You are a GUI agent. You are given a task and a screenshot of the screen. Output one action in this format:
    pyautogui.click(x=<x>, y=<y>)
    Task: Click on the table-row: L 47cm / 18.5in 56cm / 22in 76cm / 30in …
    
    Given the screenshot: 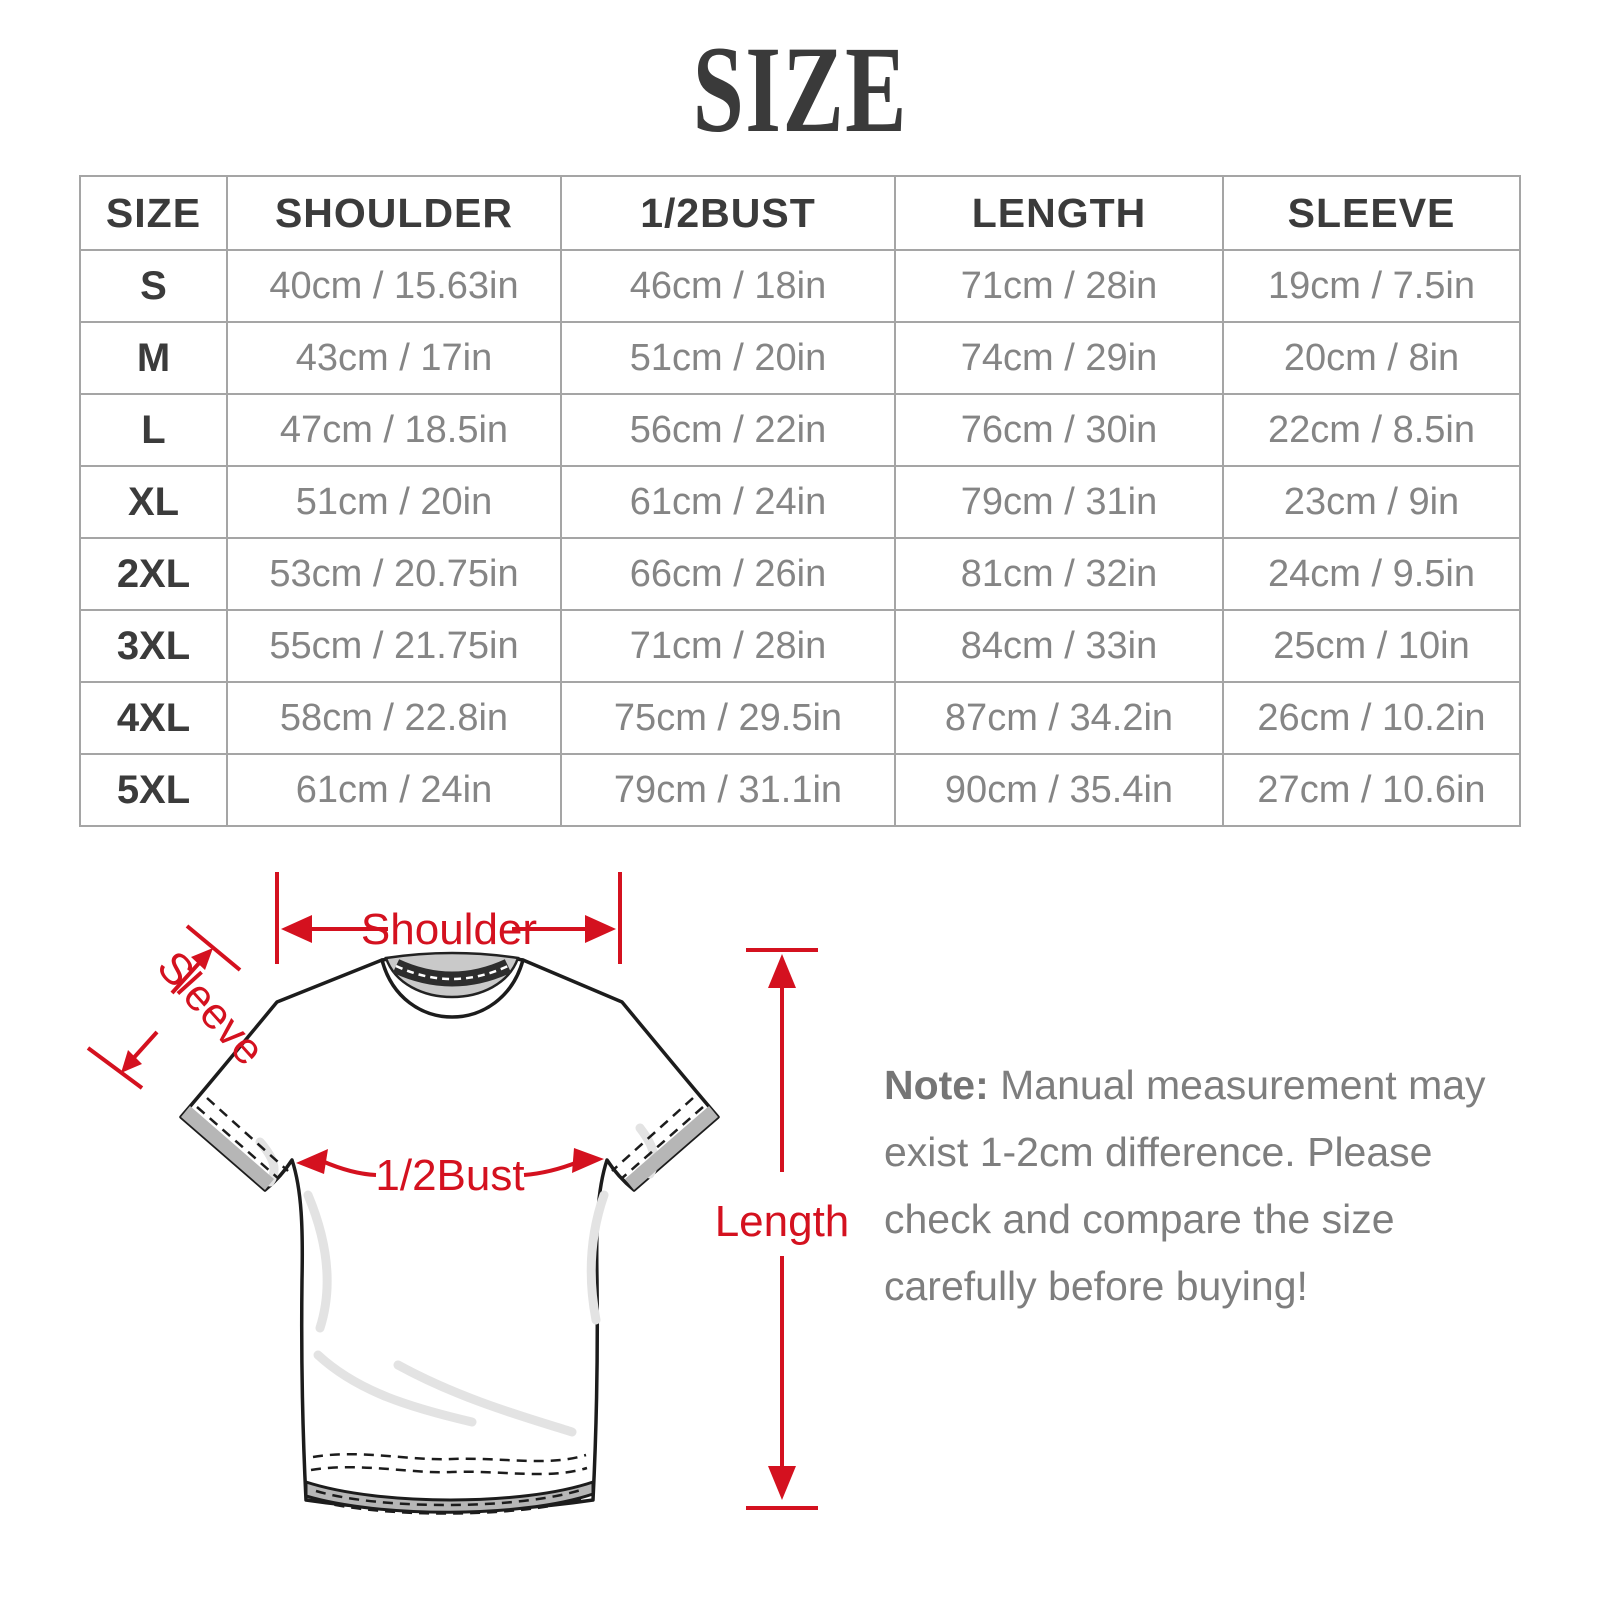 What is the action you would take?
    pyautogui.click(x=800, y=430)
    